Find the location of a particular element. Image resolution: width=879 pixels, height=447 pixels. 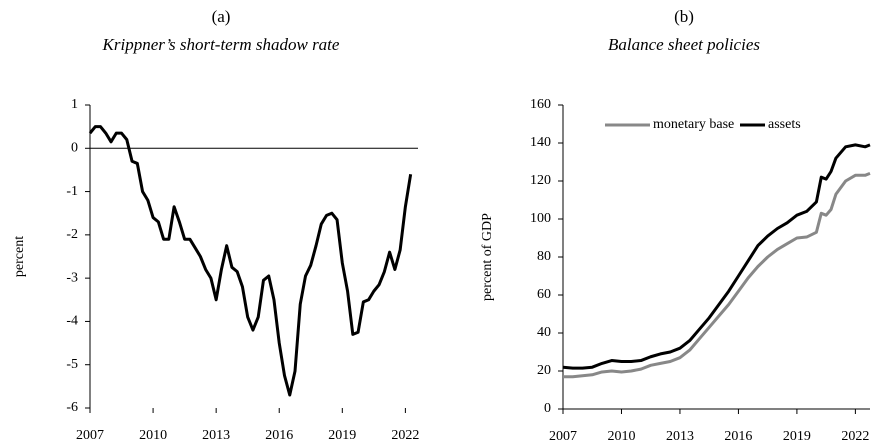

y-tick-label: 80 is located at coordinates (544, 256).